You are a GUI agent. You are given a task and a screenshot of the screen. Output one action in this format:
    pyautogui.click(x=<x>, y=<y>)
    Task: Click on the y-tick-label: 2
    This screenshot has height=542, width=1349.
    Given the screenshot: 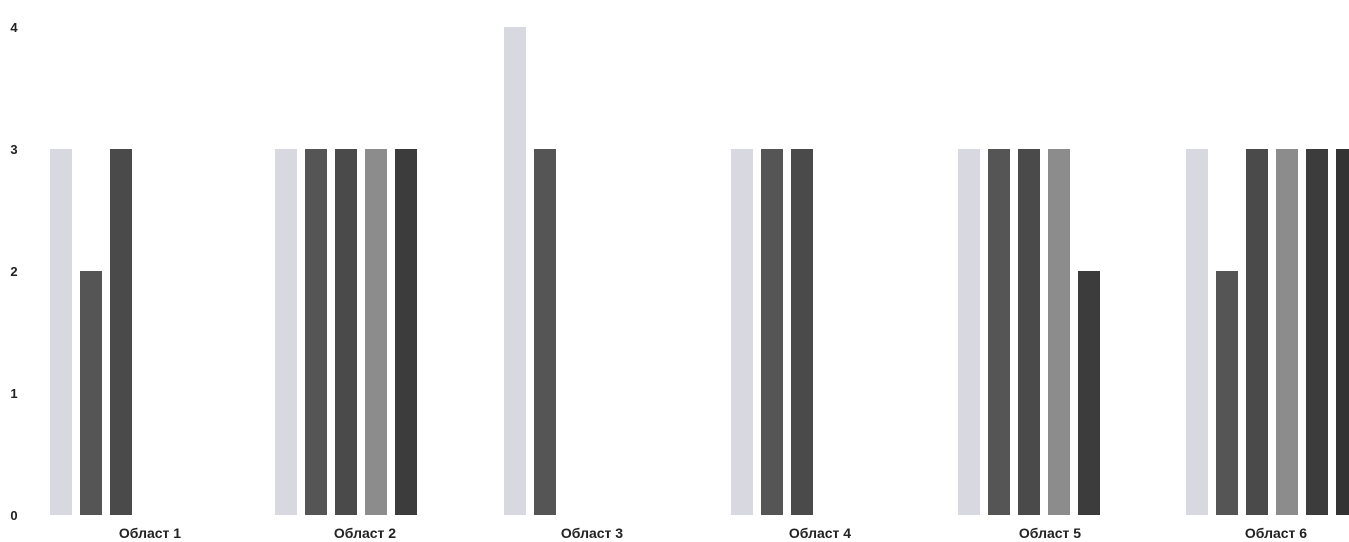 What is the action you would take?
    pyautogui.click(x=13, y=271)
    